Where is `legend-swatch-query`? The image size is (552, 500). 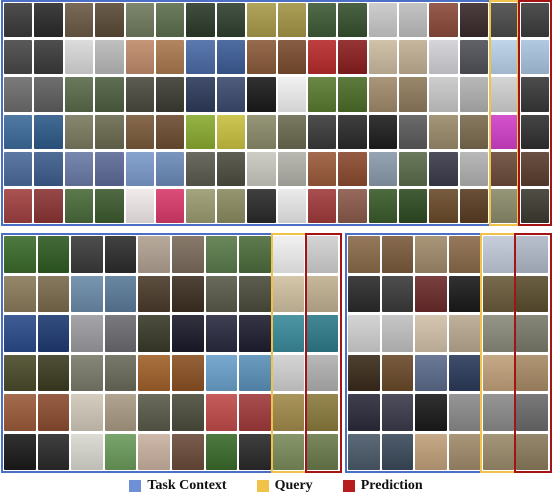 legend-swatch-query is located at coordinates (262, 486).